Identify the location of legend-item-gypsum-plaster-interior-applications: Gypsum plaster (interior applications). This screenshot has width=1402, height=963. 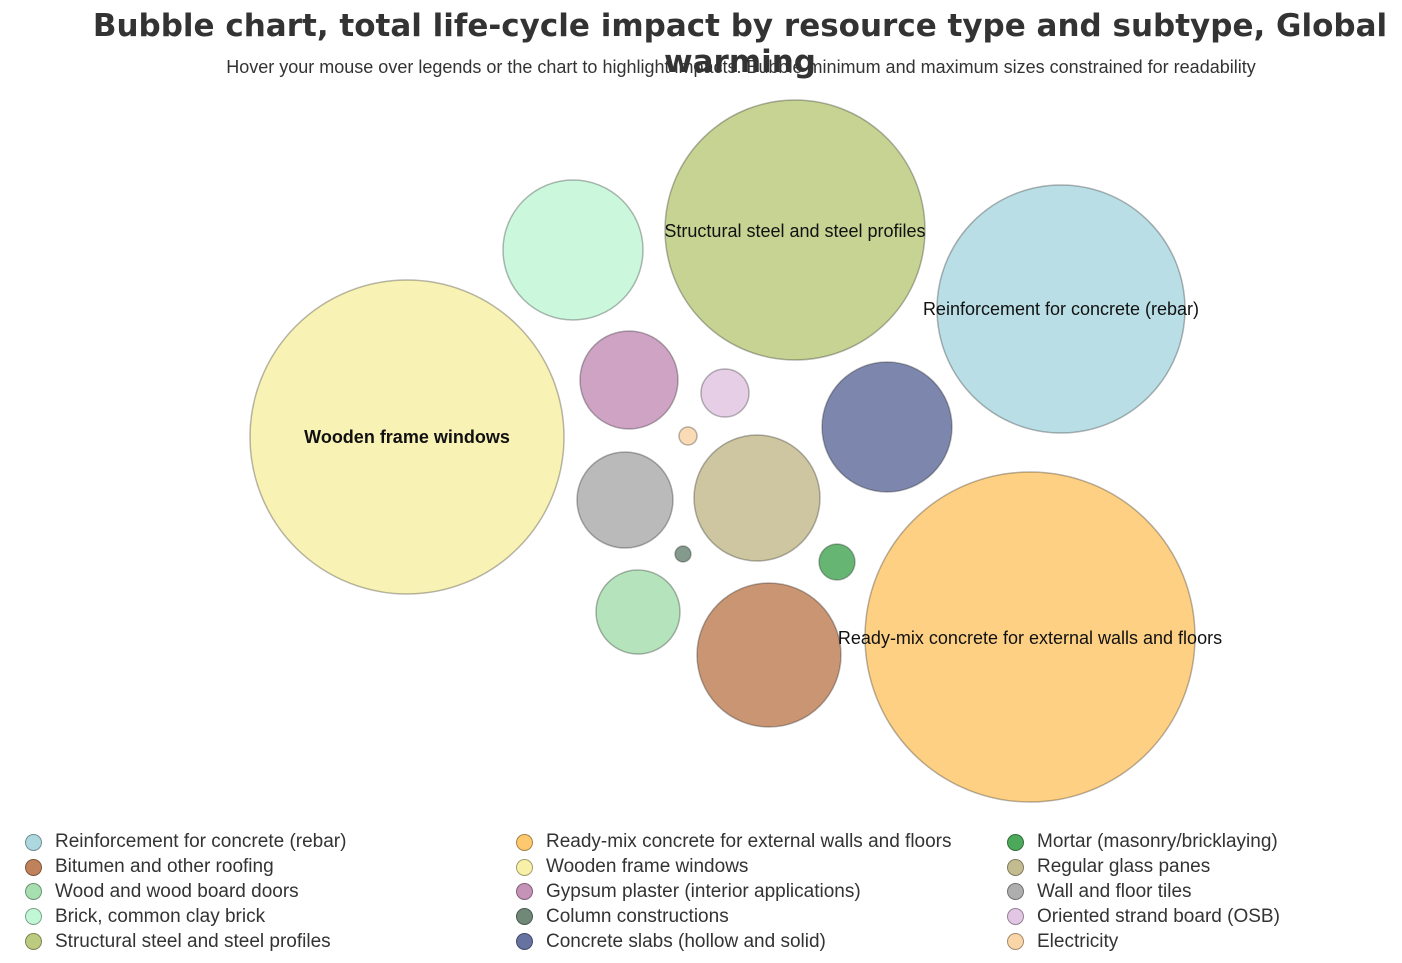
(734, 892).